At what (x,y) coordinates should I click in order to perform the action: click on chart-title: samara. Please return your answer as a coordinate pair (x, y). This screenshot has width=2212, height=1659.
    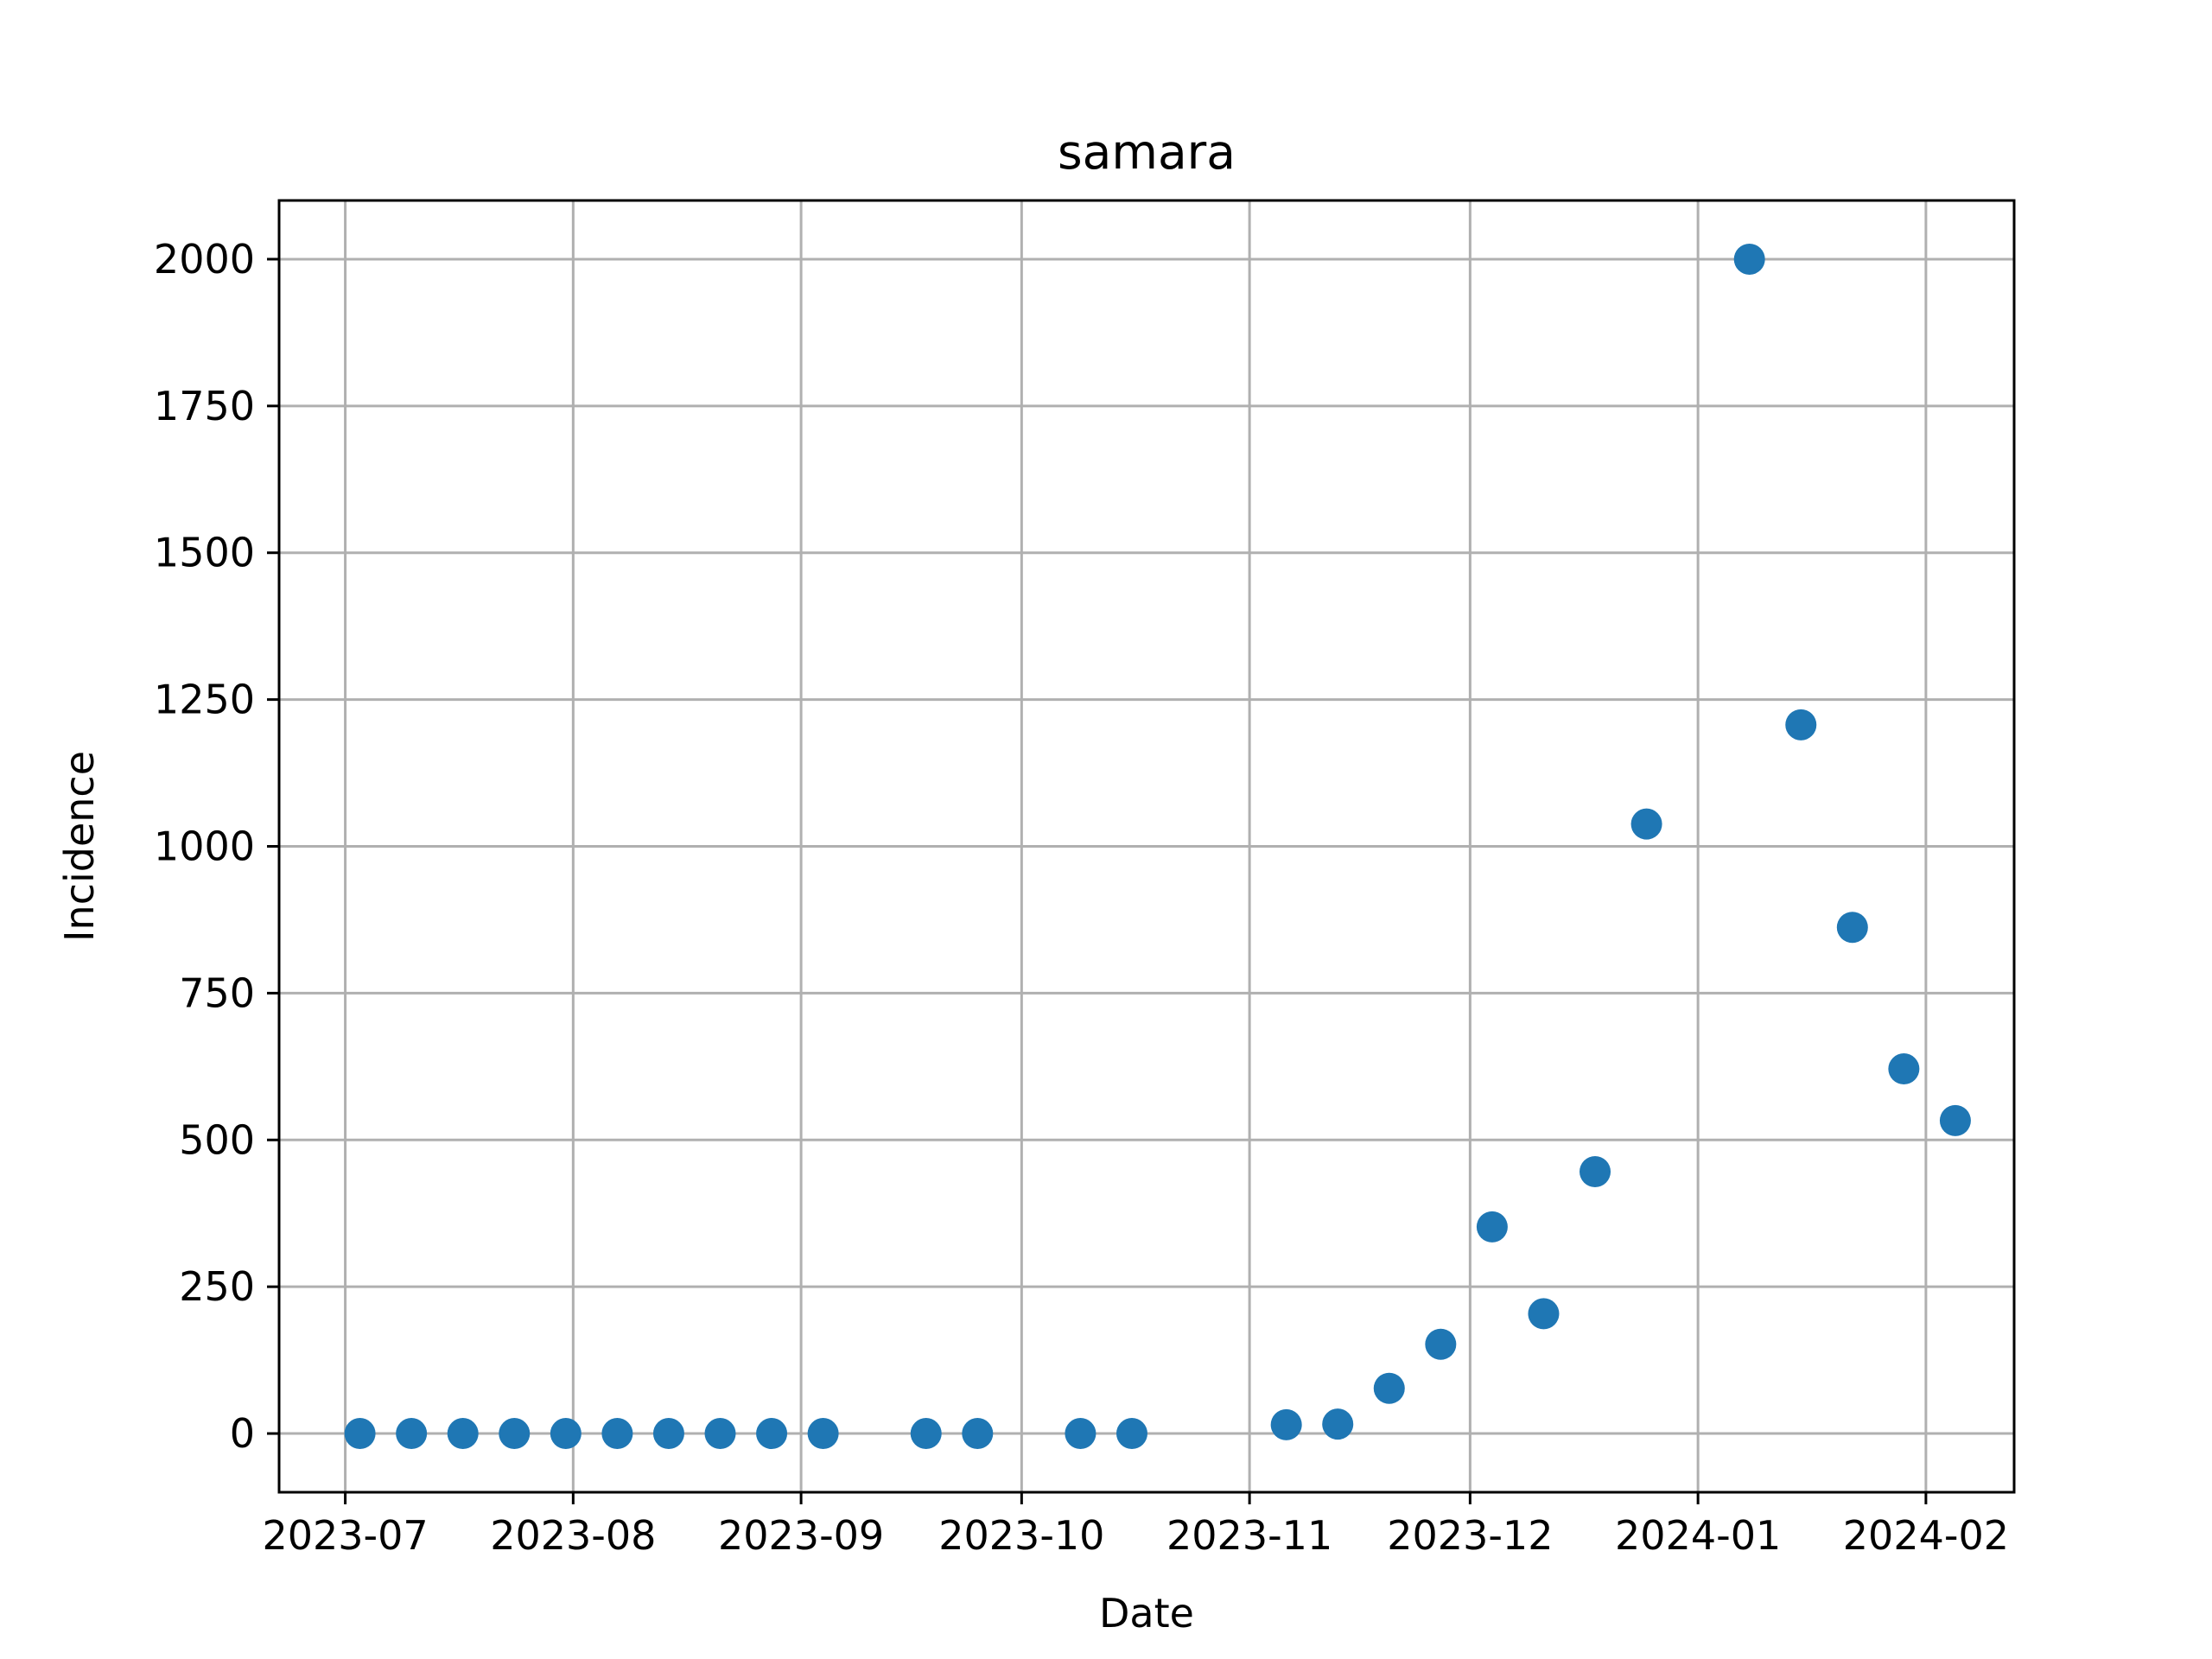
    Looking at the image, I should click on (1147, 152).